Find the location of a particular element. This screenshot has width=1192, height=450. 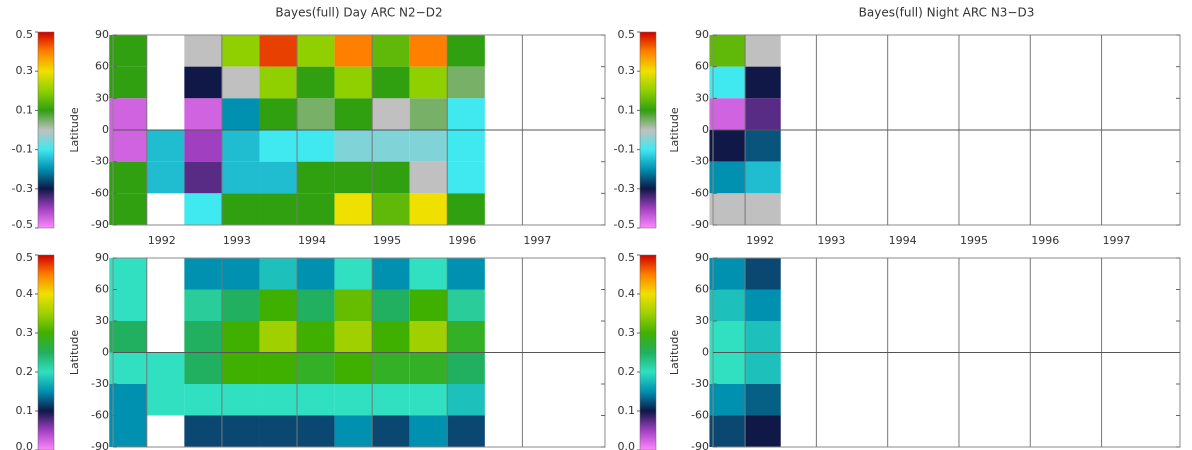

x-tick-label: 1992 is located at coordinates (760, 240).